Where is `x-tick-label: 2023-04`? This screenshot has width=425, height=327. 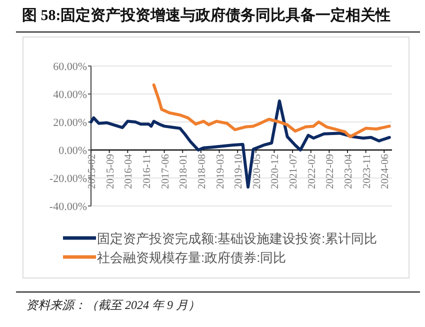 x-tick-label: 2023-04 is located at coordinates (349, 171).